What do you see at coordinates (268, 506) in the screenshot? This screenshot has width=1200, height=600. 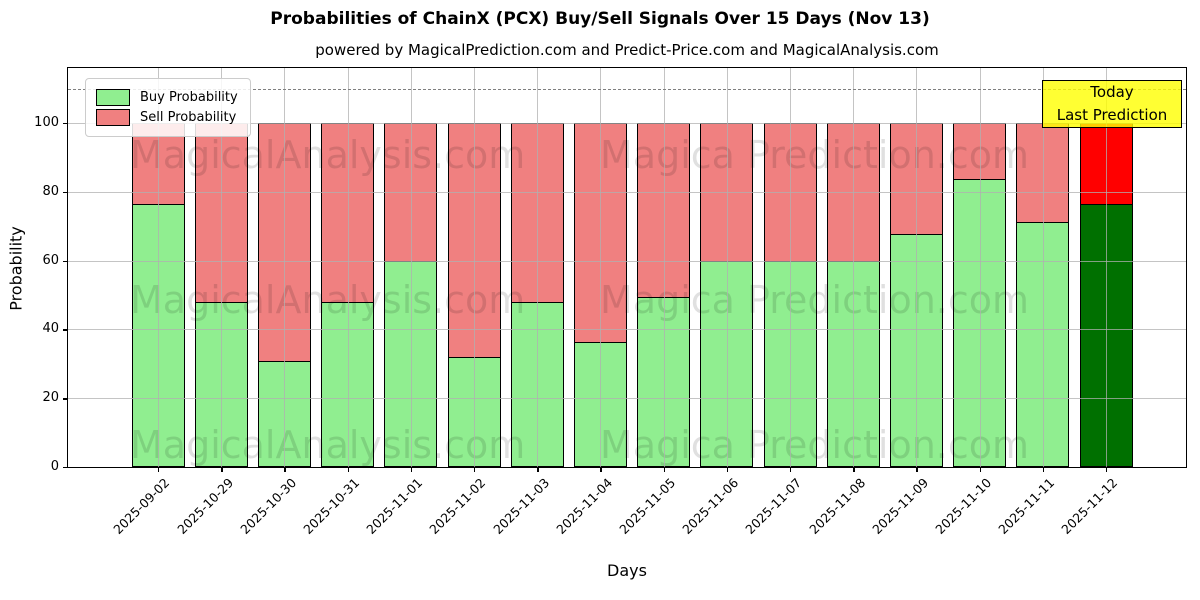 I see `x-tick-label: 2025-10-30` at bounding box center [268, 506].